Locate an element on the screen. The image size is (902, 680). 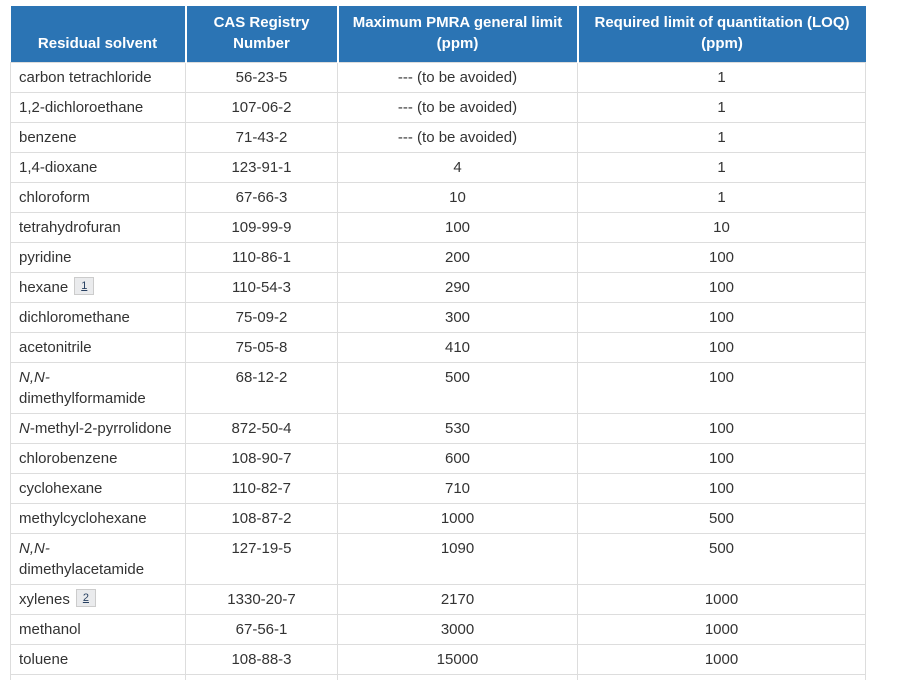
pmra-limit-cell: 410 is located at coordinates (457, 347).